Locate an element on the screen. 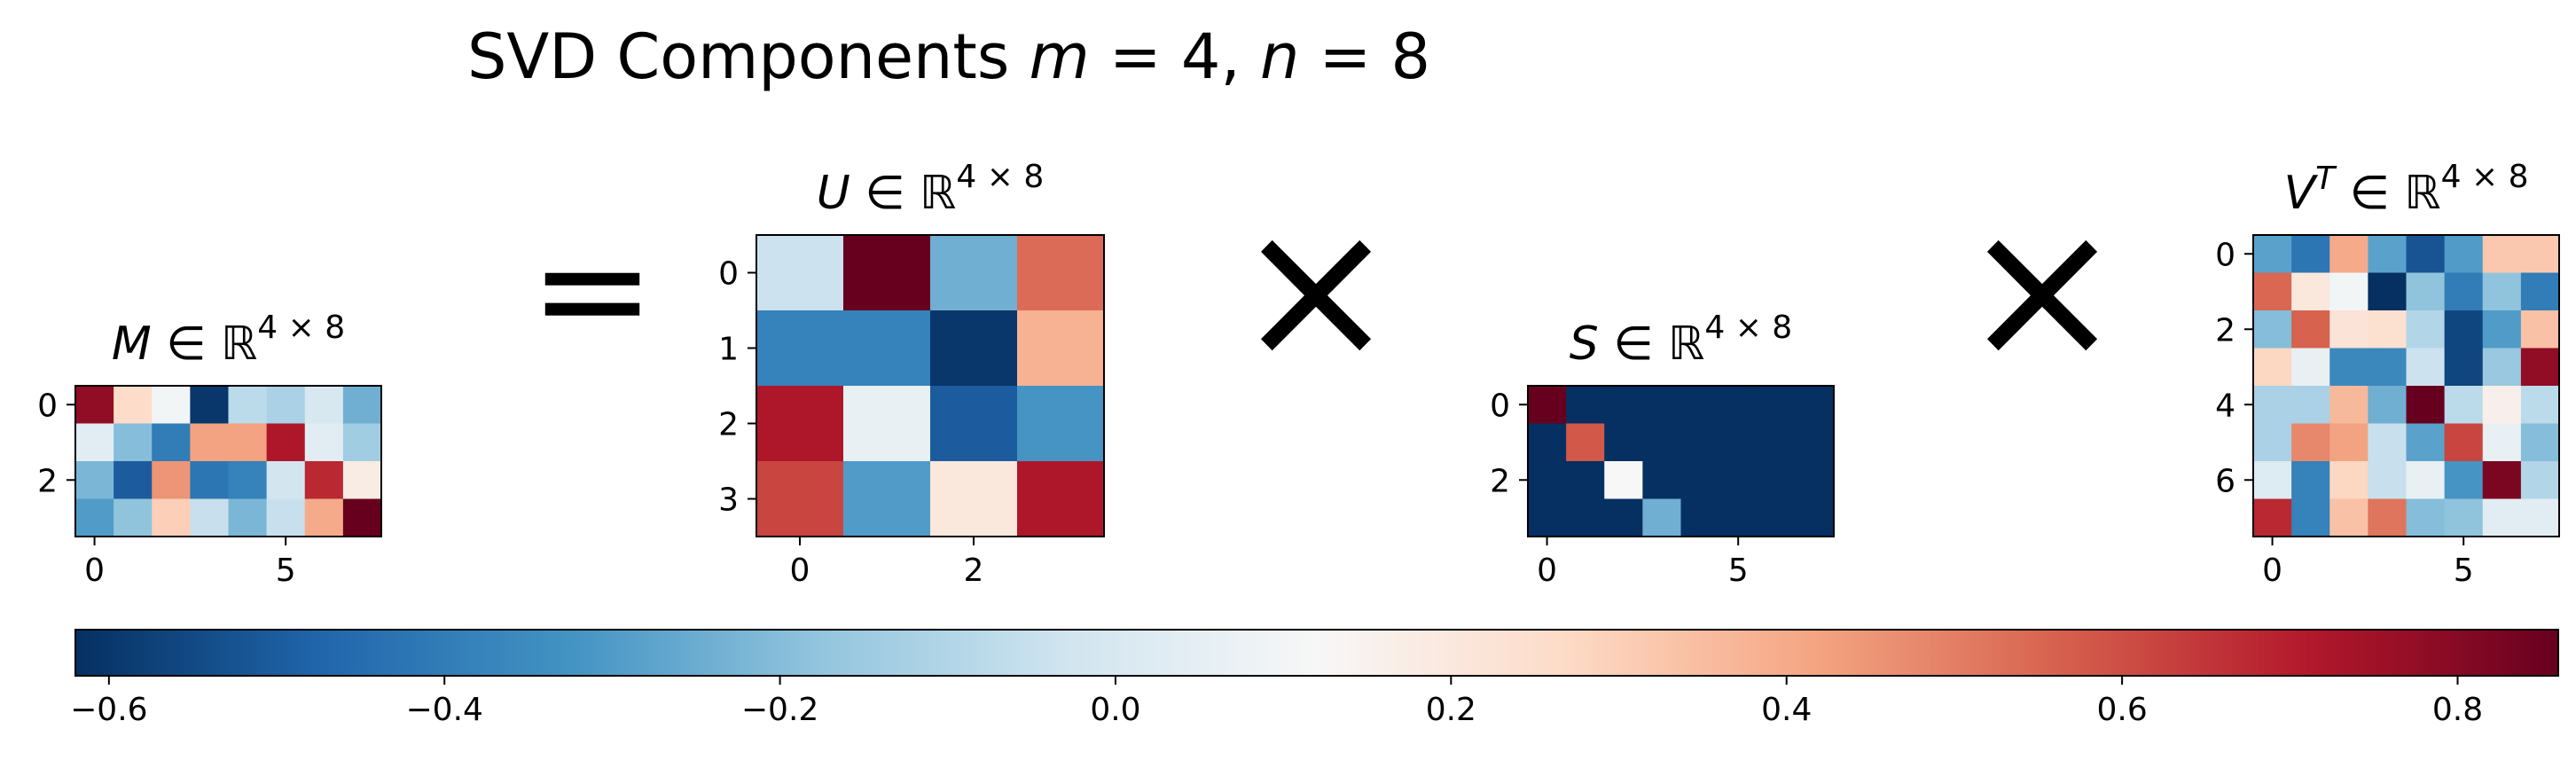  ytick-label-vt-0: 0 is located at coordinates (2225, 255).